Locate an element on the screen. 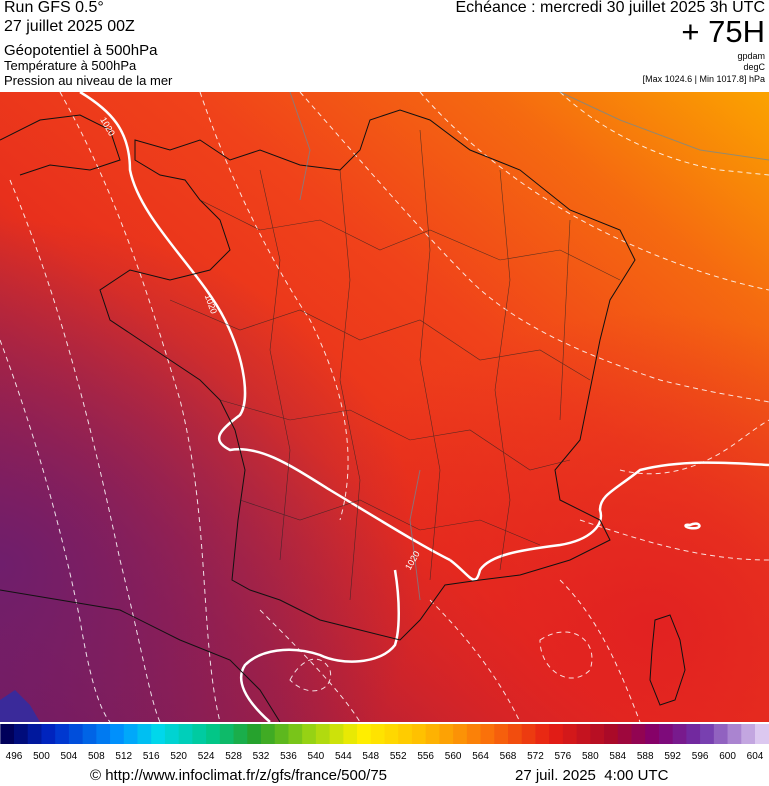  colorbar-tick-label: 540 is located at coordinates (316, 756).